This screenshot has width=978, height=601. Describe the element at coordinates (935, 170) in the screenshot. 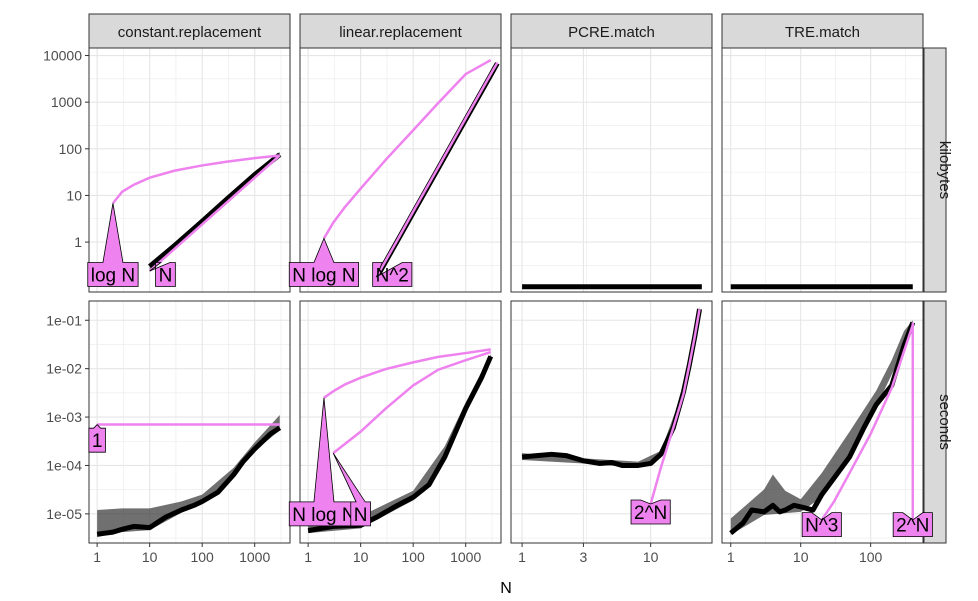

I see `facet-strip-kilobytes` at that location.